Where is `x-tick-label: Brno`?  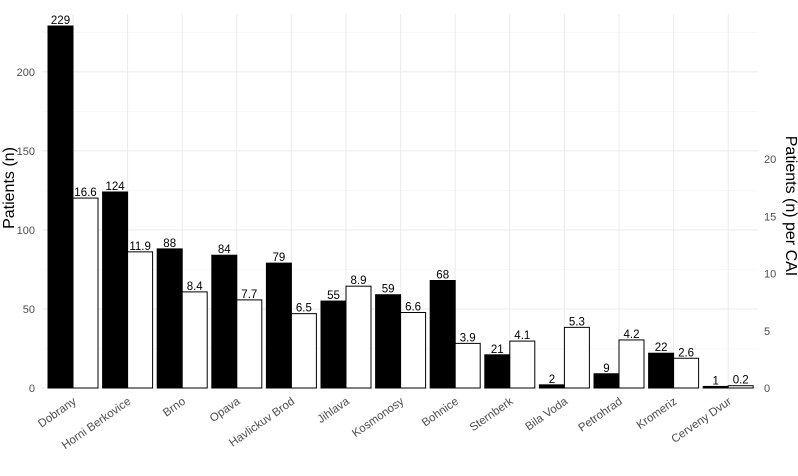
x-tick-label: Brno is located at coordinates (174, 408).